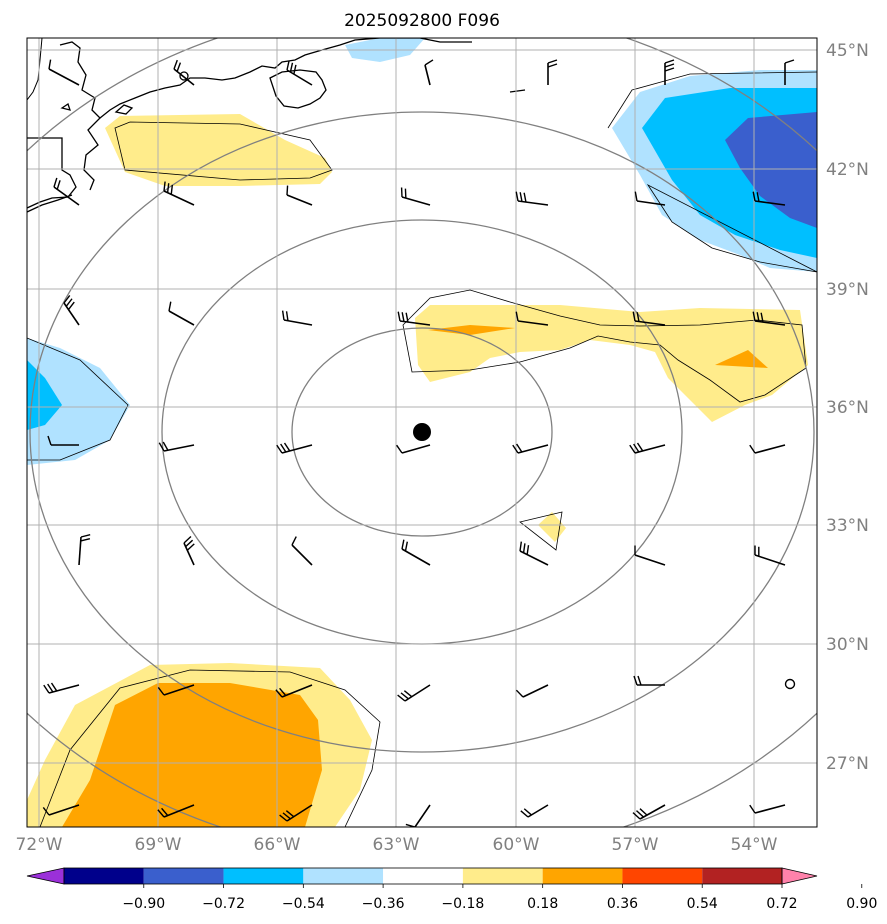 The image size is (887, 924). I want to click on colorbar-tick-label: 0.54, so click(702, 904).